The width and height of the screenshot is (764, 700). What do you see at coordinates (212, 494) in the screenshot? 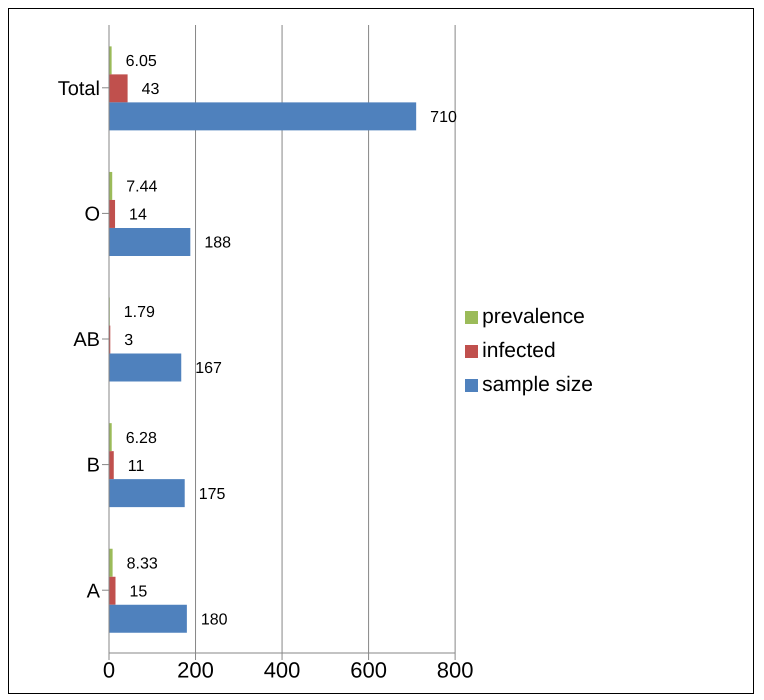
I see `data-label: 175` at bounding box center [212, 494].